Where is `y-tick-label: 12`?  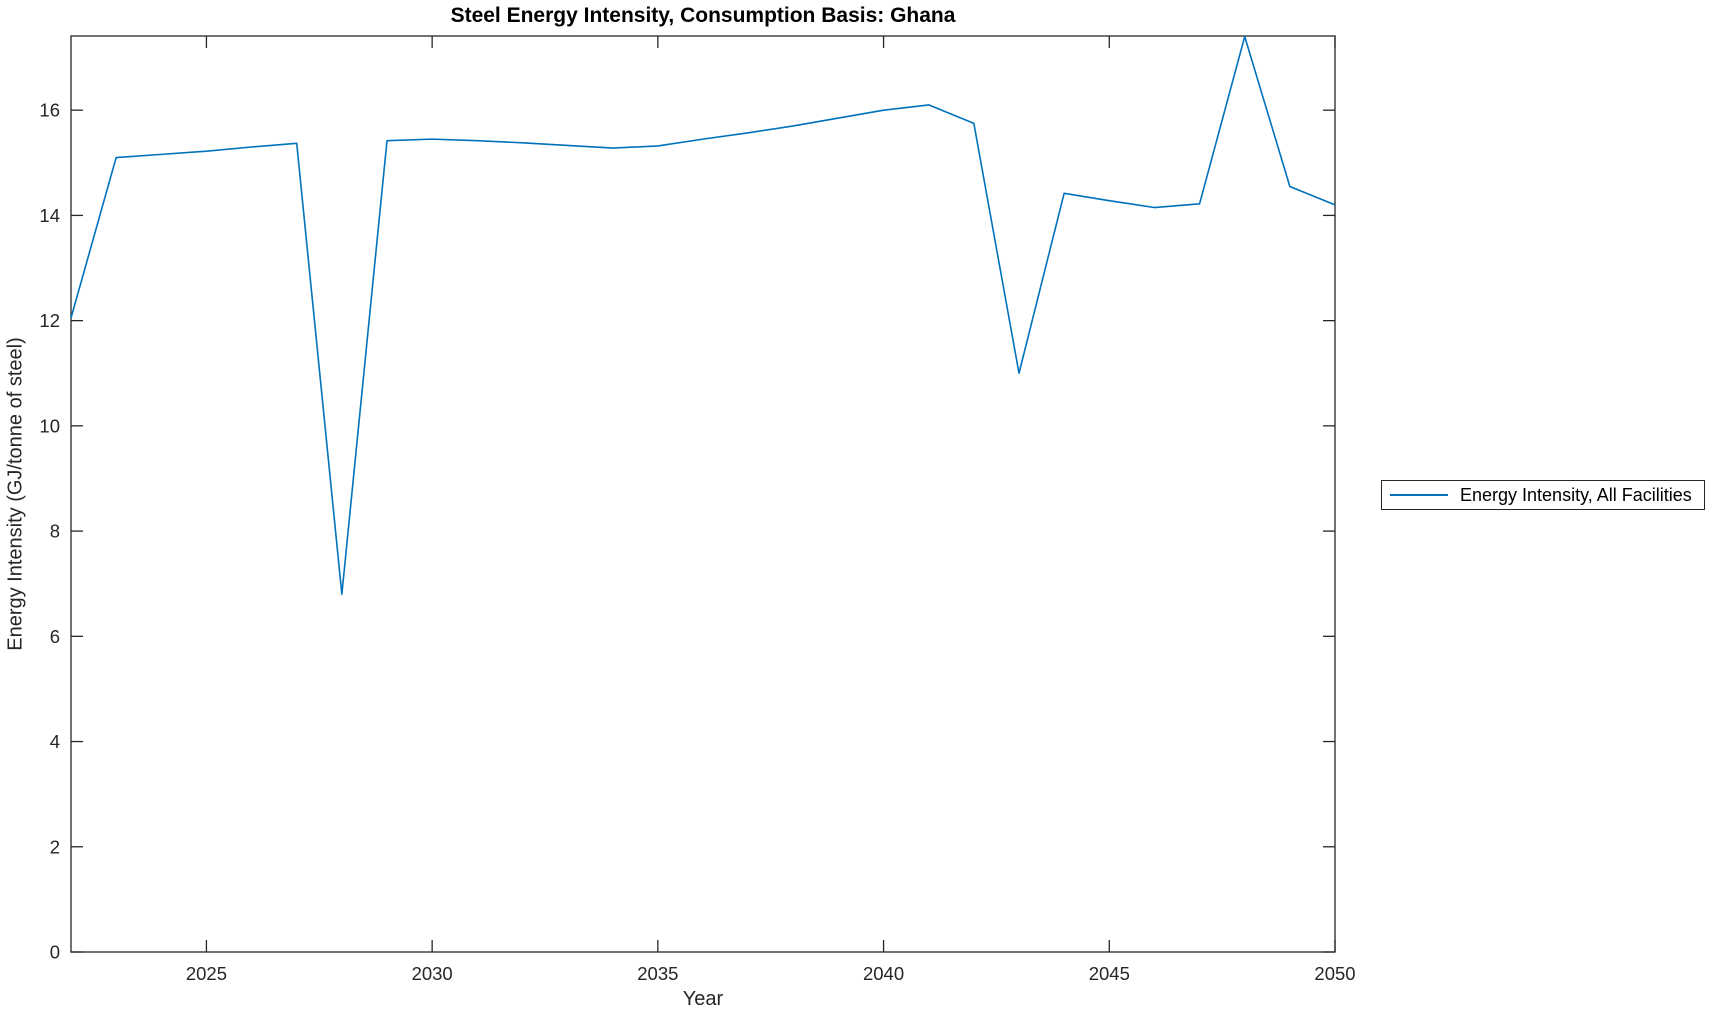 y-tick-label: 12 is located at coordinates (49, 320).